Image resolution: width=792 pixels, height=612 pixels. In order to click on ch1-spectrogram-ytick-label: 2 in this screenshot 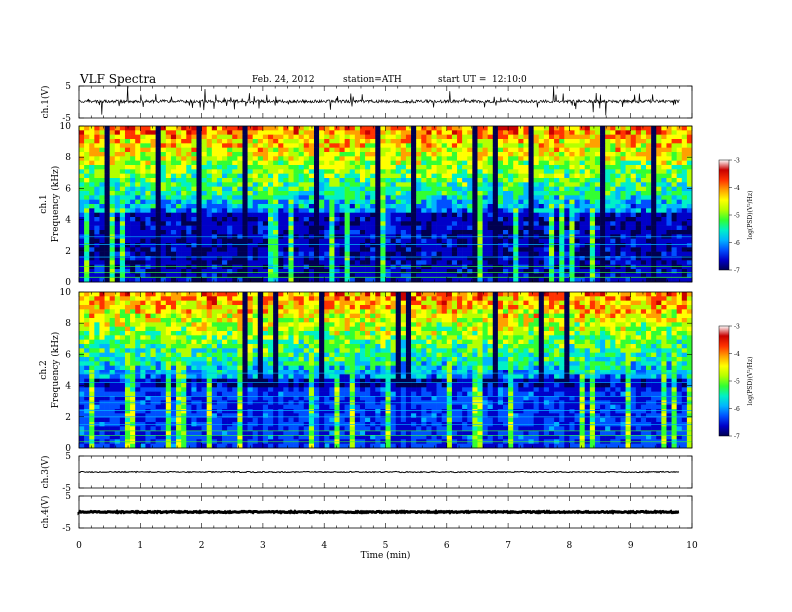, I will do `click(68, 252)`.